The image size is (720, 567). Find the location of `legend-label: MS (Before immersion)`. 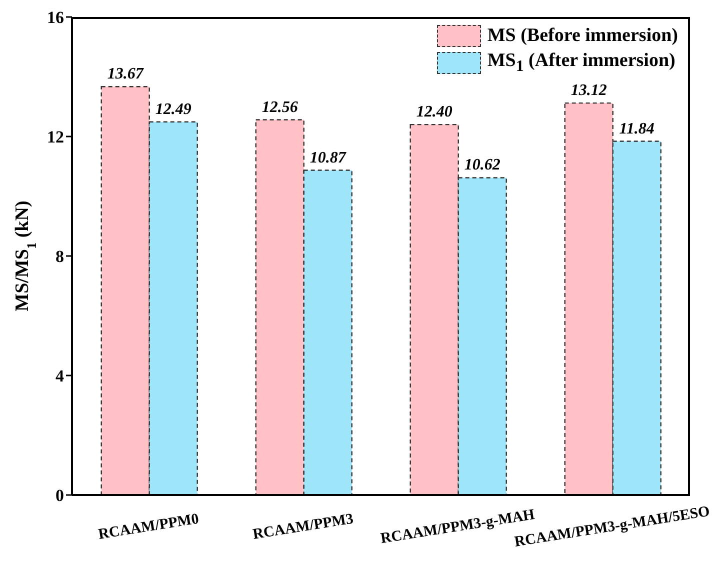

legend-label: MS (Before immersion) is located at coordinates (582, 35).